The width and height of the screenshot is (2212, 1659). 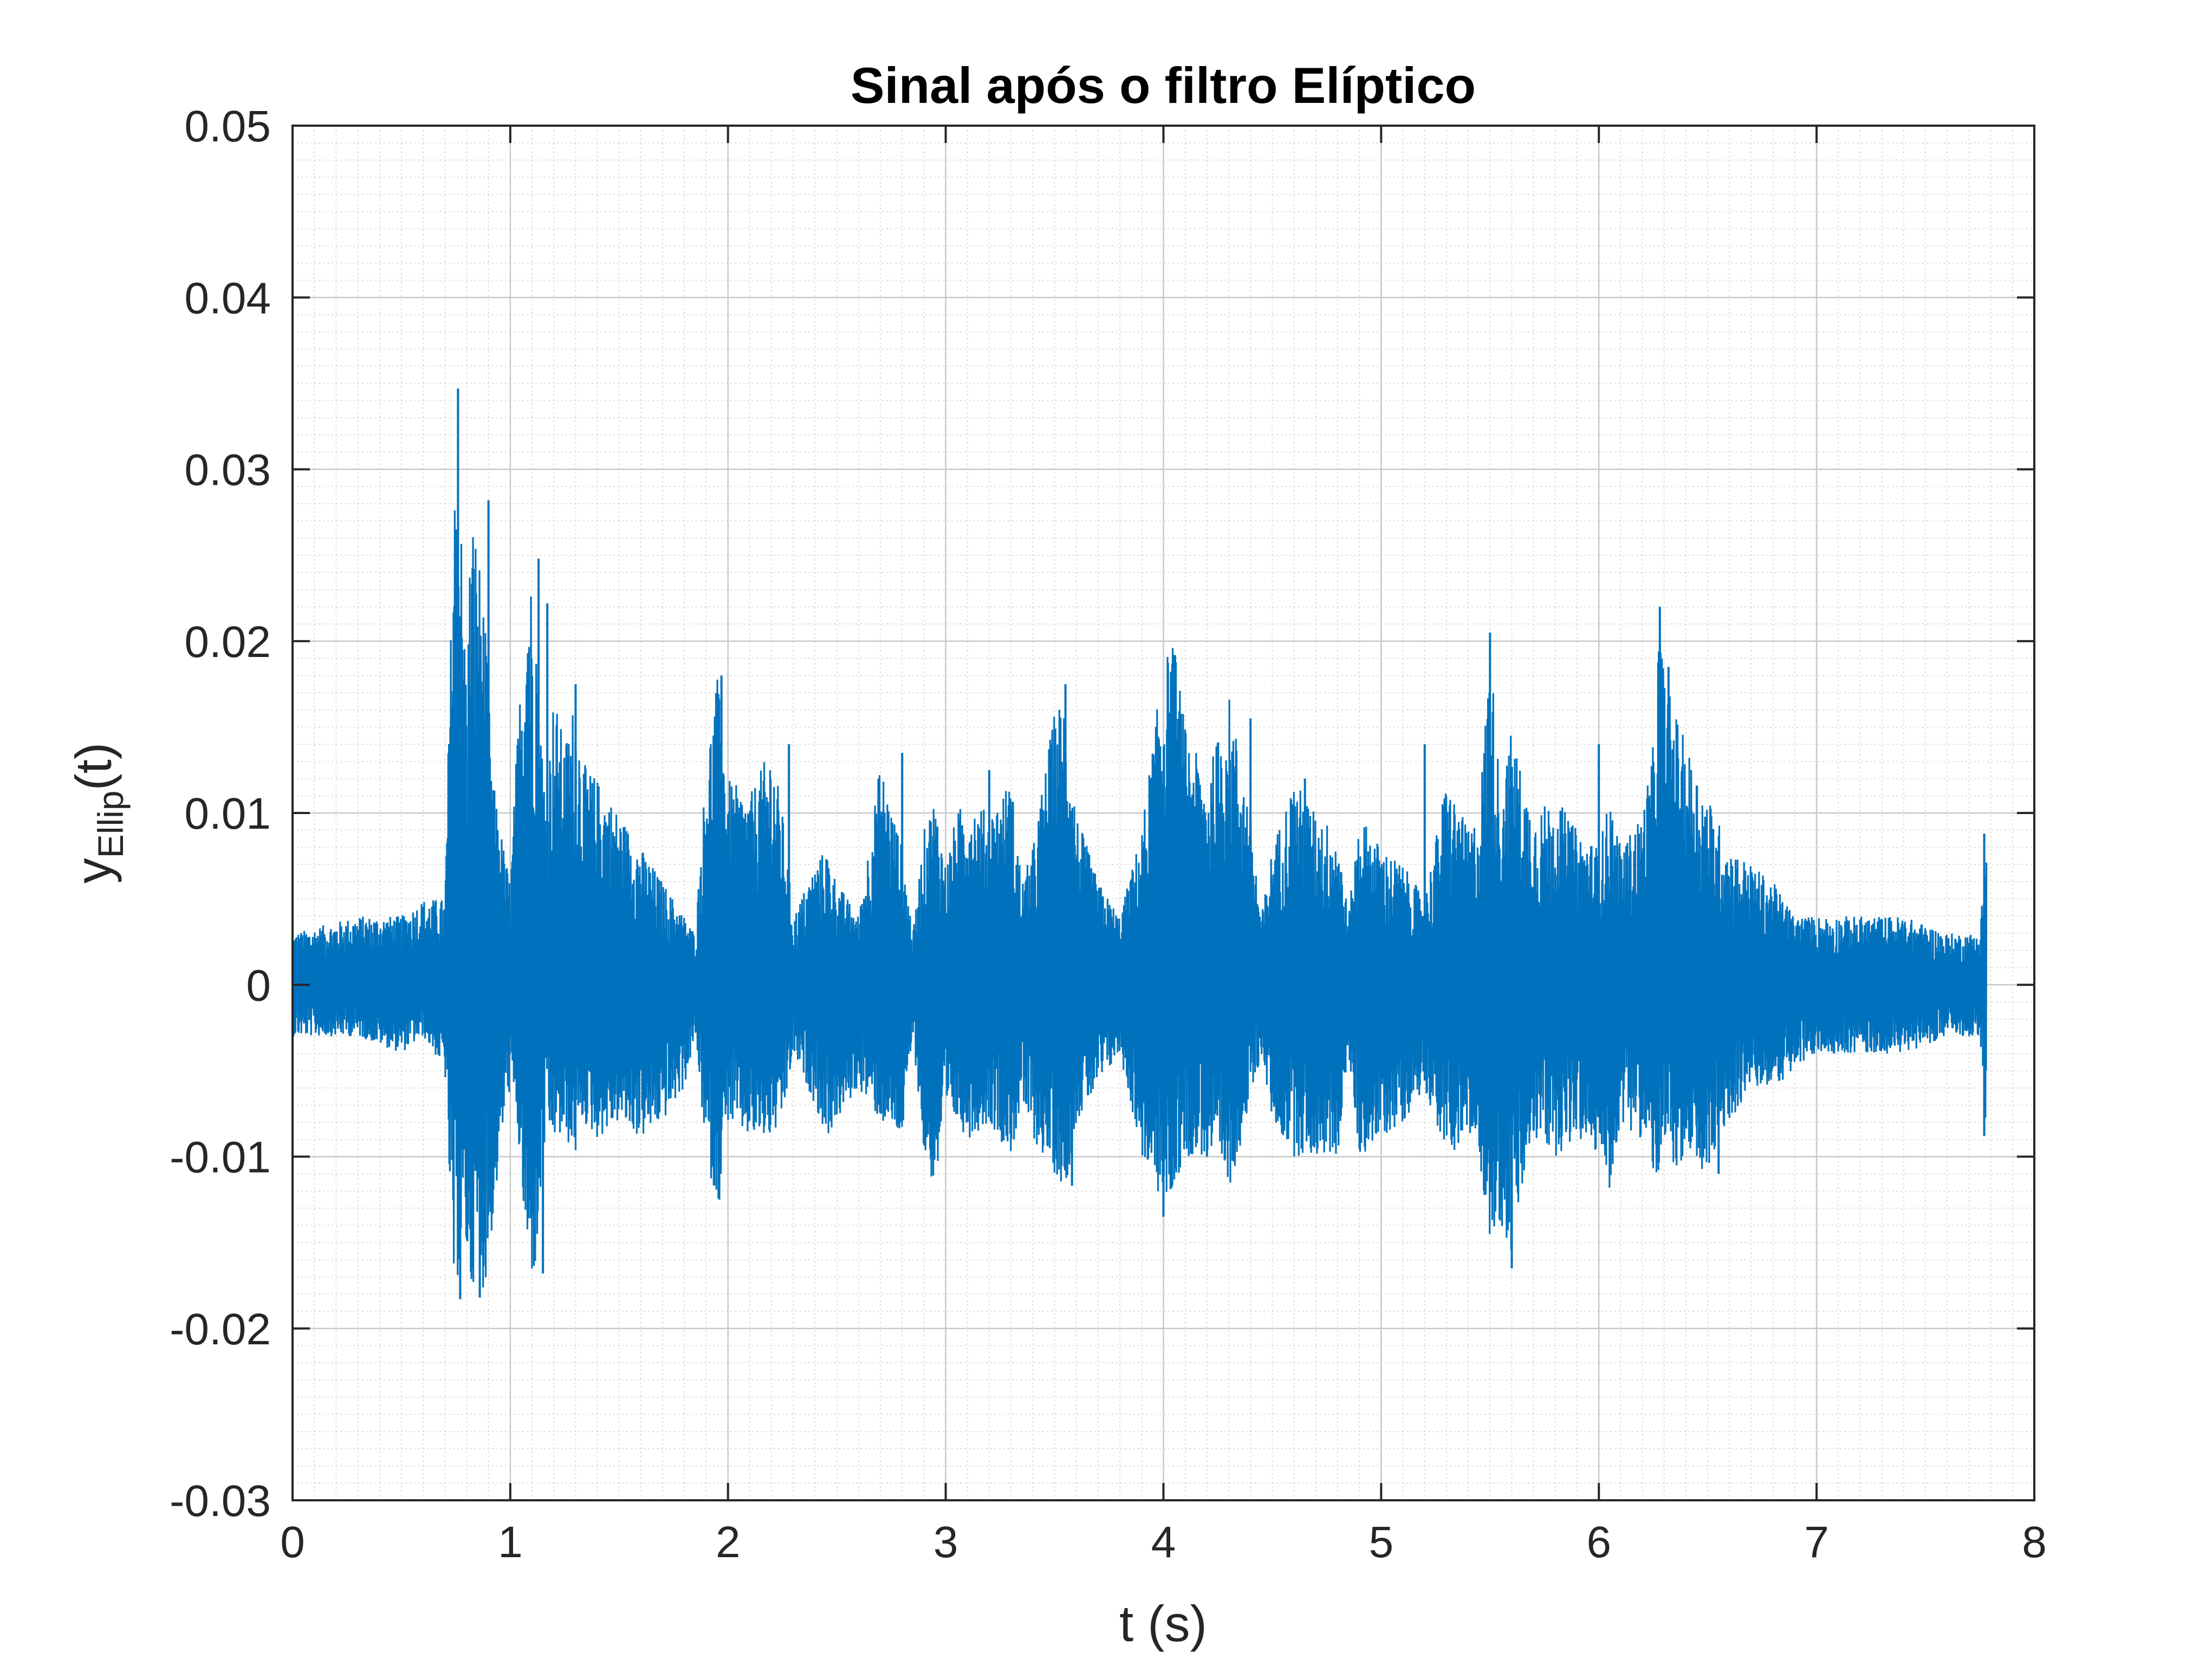 What do you see at coordinates (220, 1330) in the screenshot?
I see `y-tick-label: -0.02` at bounding box center [220, 1330].